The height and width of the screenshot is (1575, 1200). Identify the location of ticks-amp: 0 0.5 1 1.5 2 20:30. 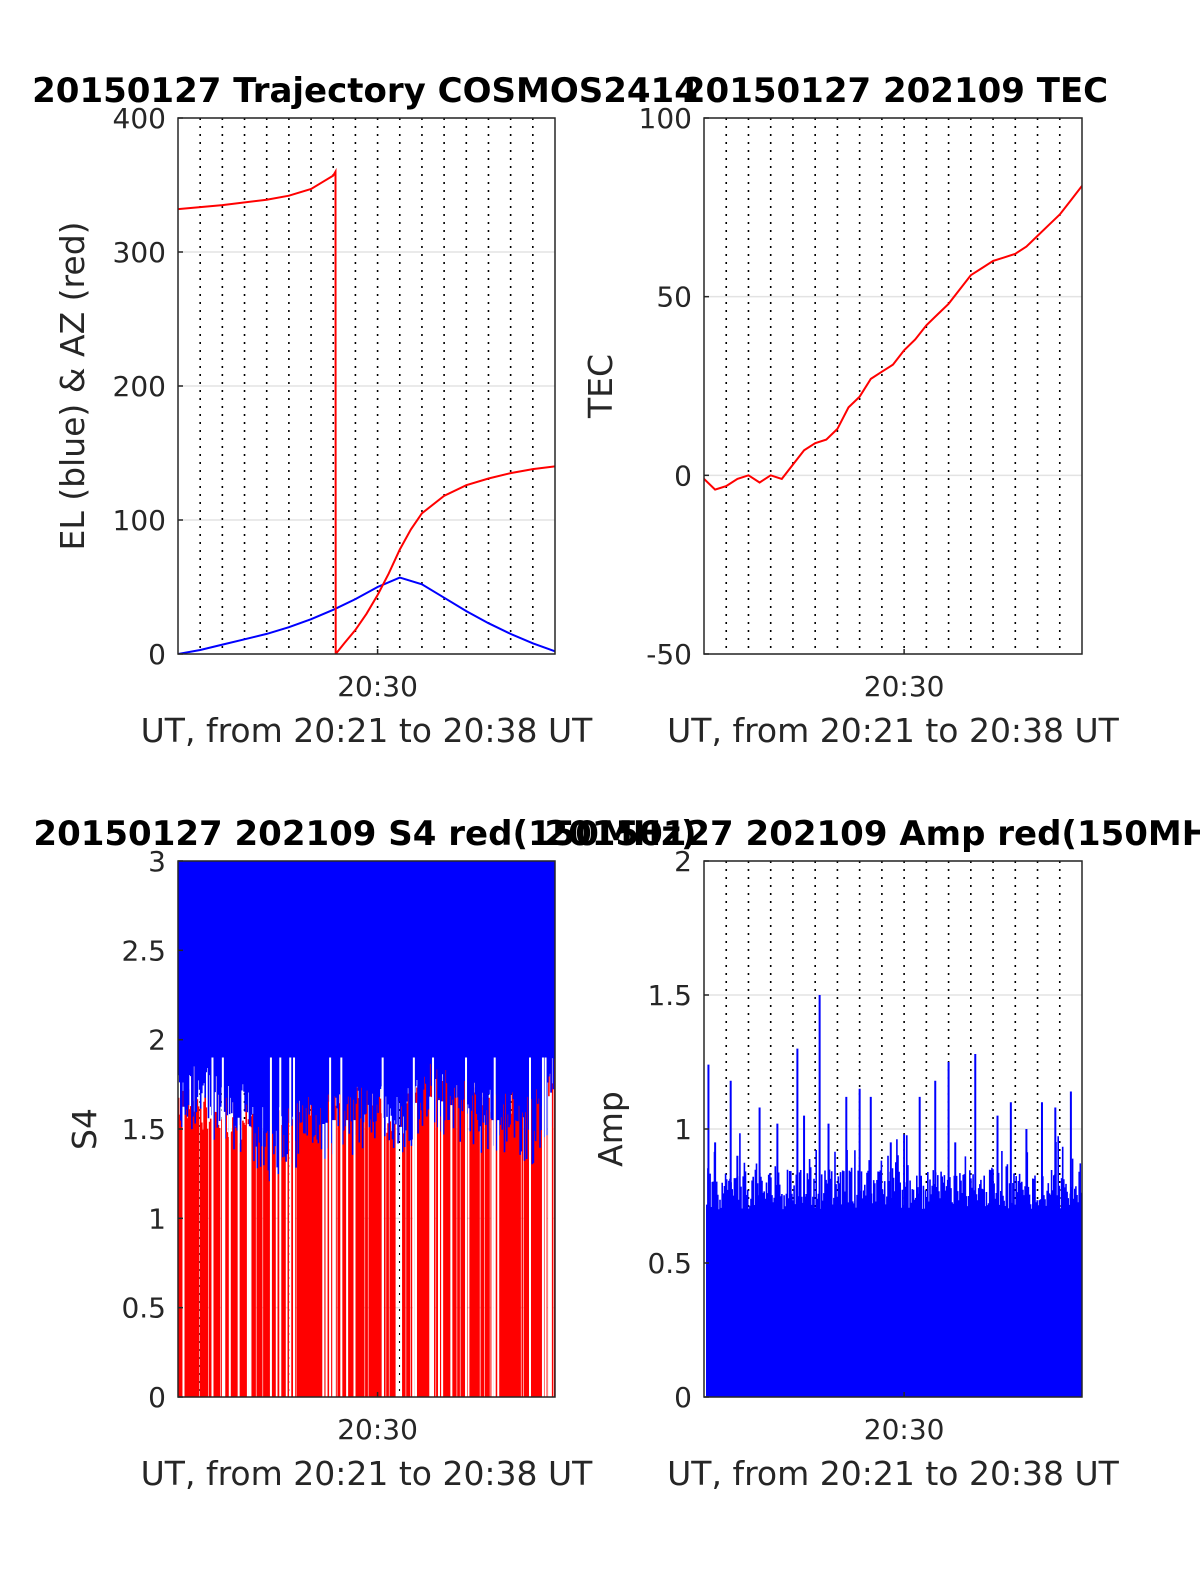
(795, 1145).